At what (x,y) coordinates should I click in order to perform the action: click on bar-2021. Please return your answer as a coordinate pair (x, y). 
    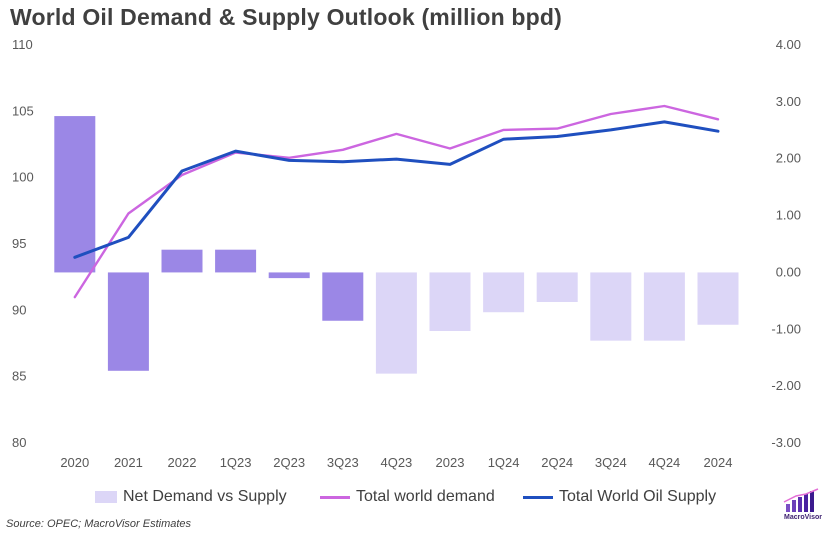
    Looking at the image, I should click on (128, 321).